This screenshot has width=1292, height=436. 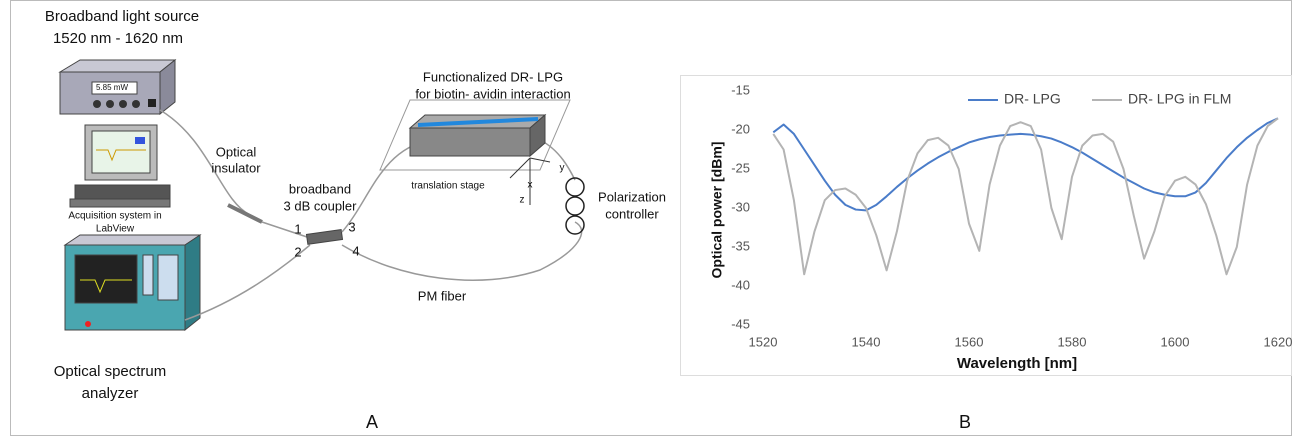 What do you see at coordinates (965, 422) in the screenshot?
I see `panel-label: B` at bounding box center [965, 422].